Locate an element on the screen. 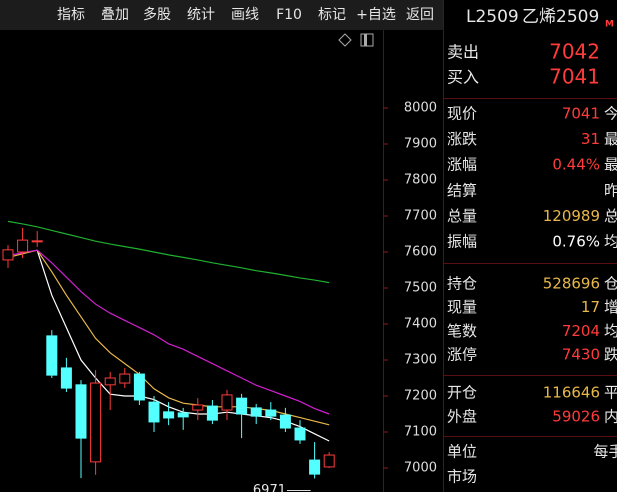  y-tick-label: 7000 is located at coordinates (420, 468).